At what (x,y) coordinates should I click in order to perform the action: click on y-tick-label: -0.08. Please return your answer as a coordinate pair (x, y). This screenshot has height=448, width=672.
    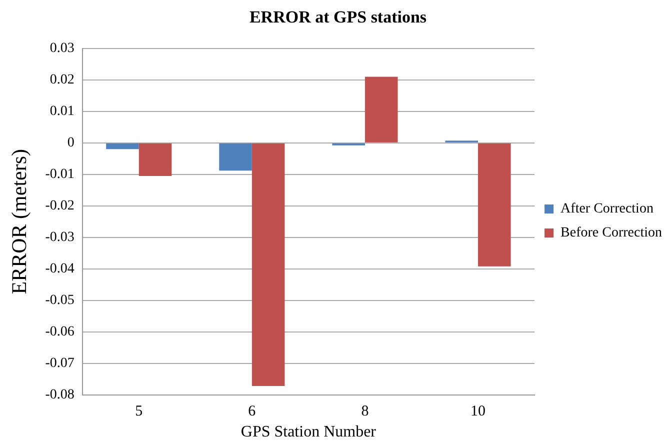
    Looking at the image, I should click on (59, 394).